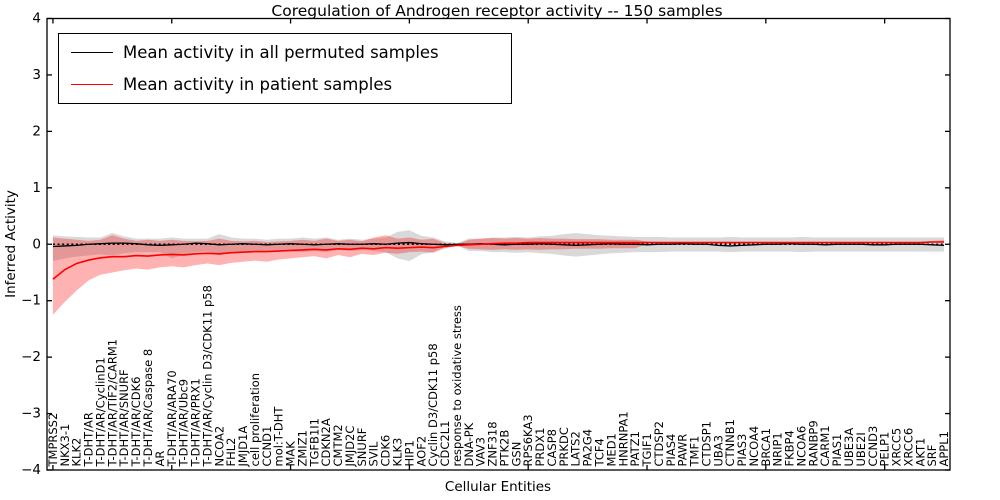  Describe the element at coordinates (291, 454) in the screenshot. I see `x-category-label: MAK` at that location.